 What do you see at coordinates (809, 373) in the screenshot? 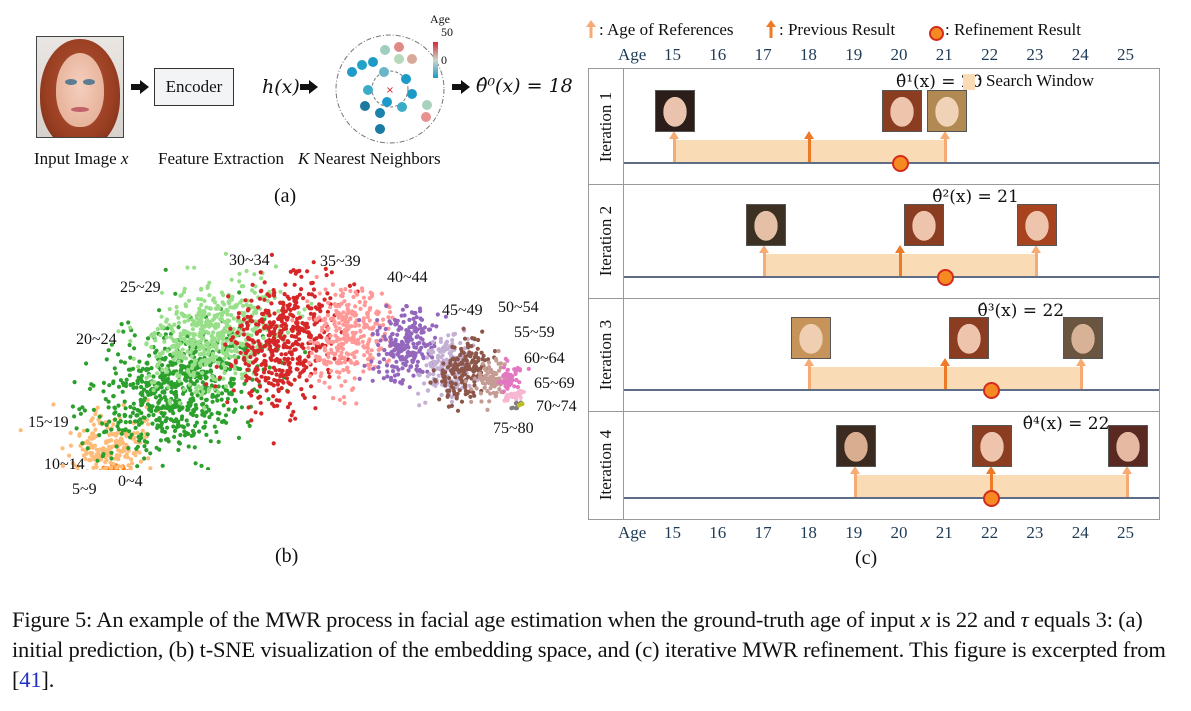
I see `lower-reference-arrow` at bounding box center [809, 373].